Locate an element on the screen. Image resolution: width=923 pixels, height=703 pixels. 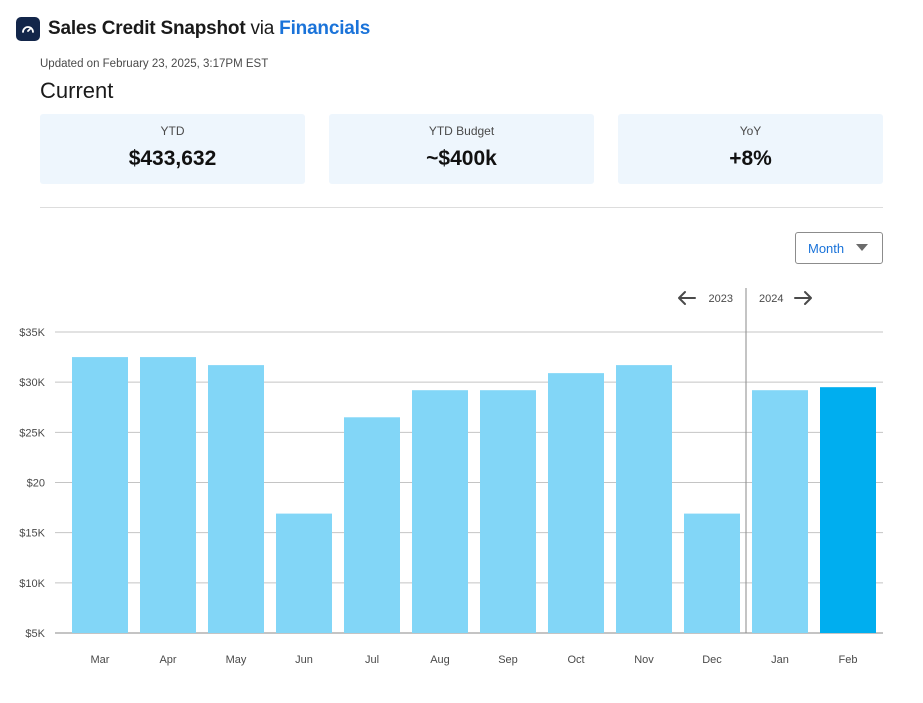
bar-mar is located at coordinates (100, 495).